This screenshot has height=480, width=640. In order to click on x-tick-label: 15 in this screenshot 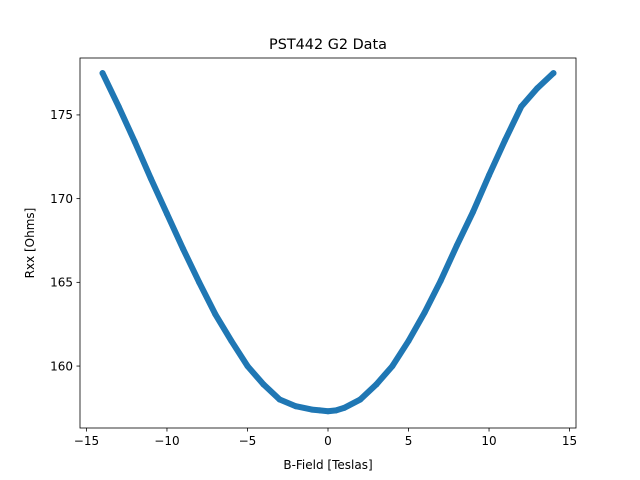, I will do `click(569, 441)`.